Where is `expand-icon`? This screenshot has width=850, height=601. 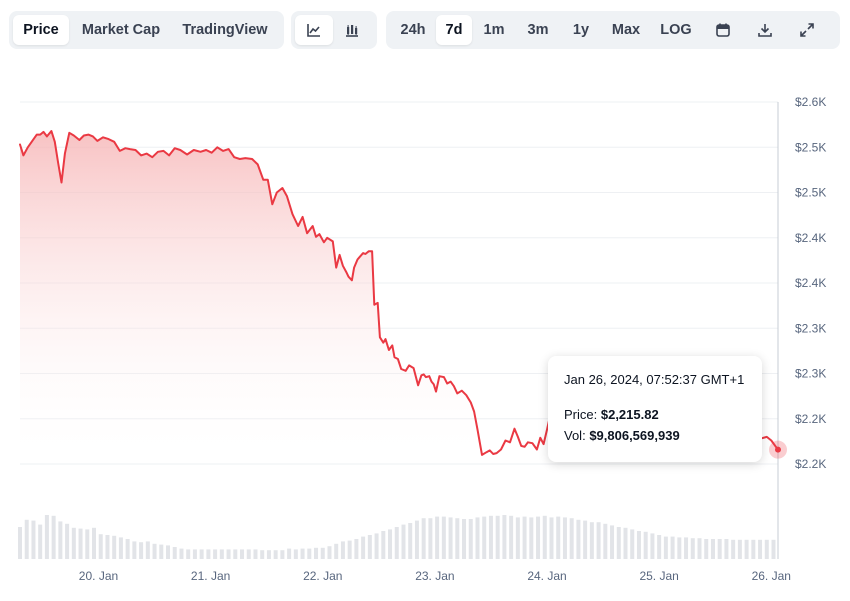
expand-icon is located at coordinates (807, 30).